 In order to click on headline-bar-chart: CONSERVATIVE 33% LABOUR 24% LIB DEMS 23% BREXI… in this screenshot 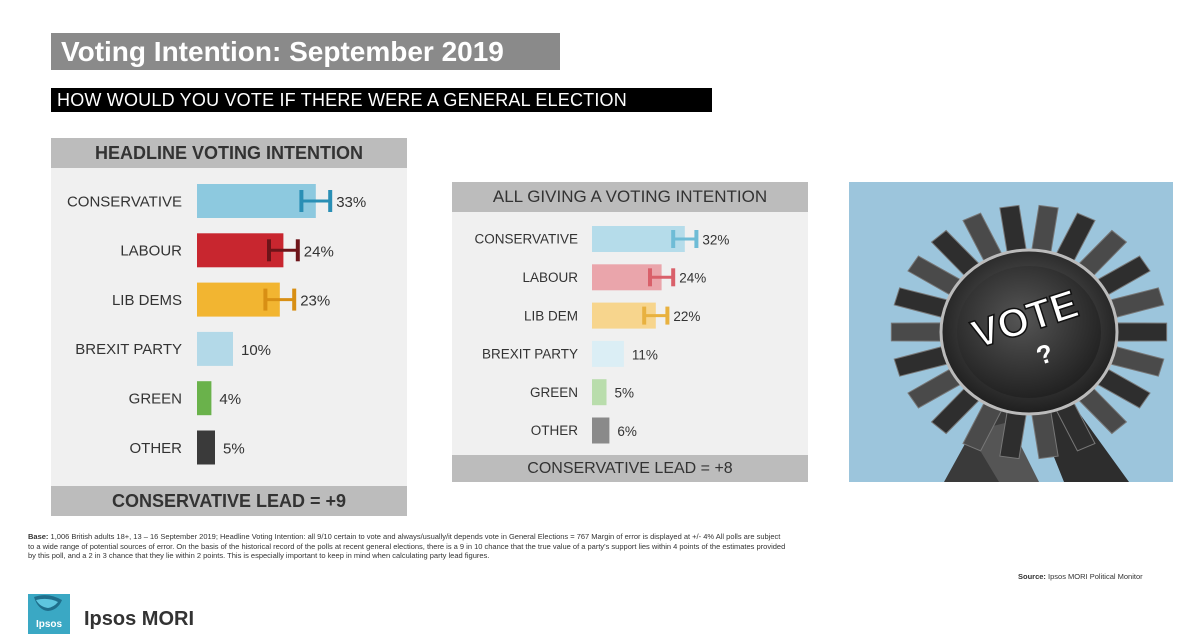, I will do `click(216, 324)`.